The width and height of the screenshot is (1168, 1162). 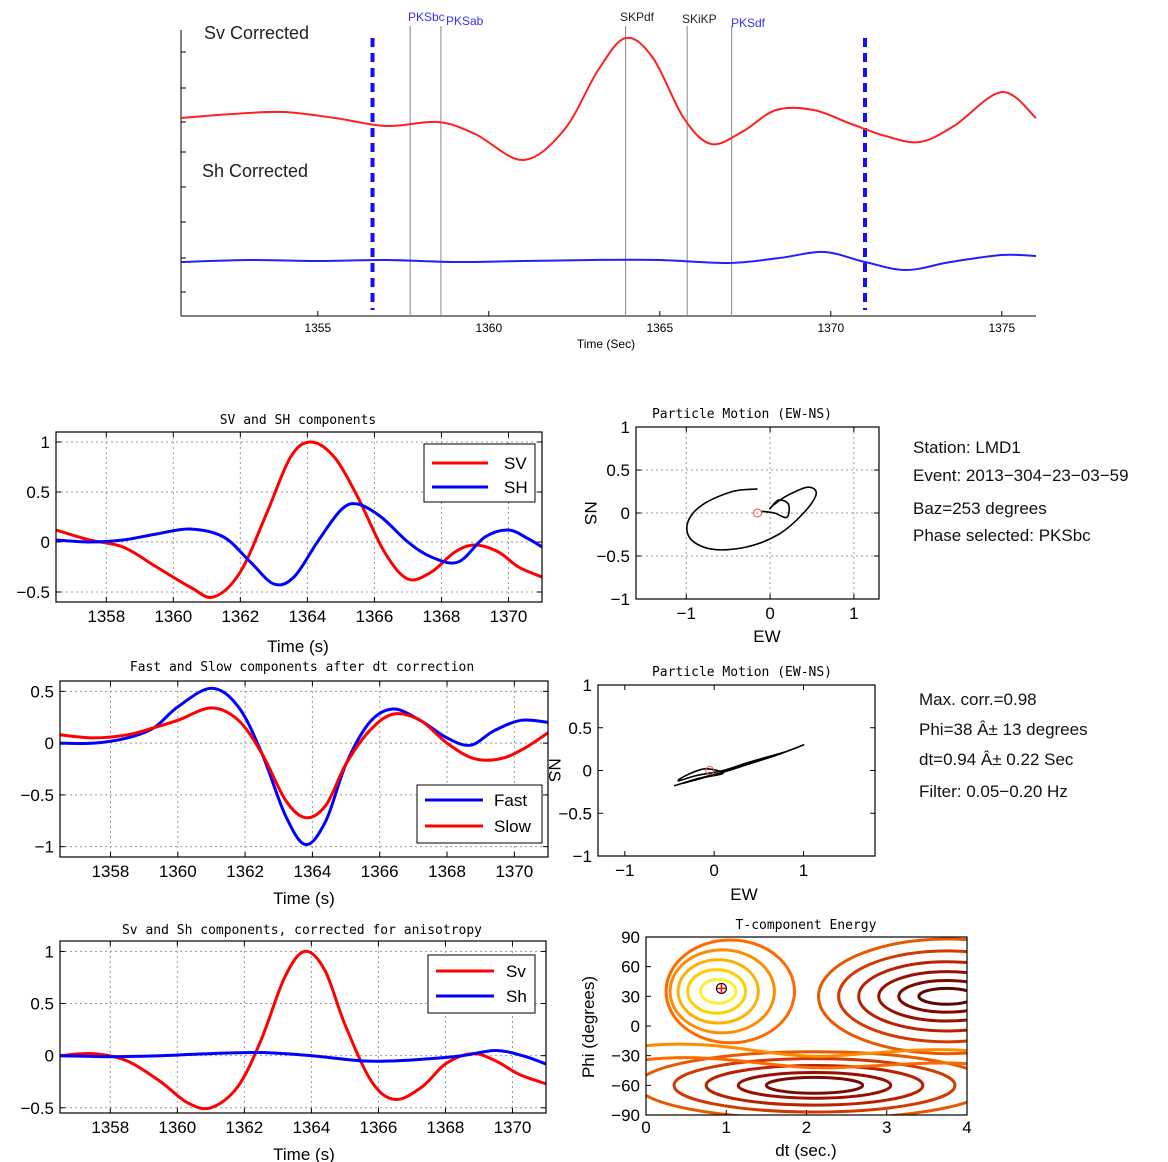 I want to click on phase-label-skpdf: SKPdf, so click(x=637, y=17).